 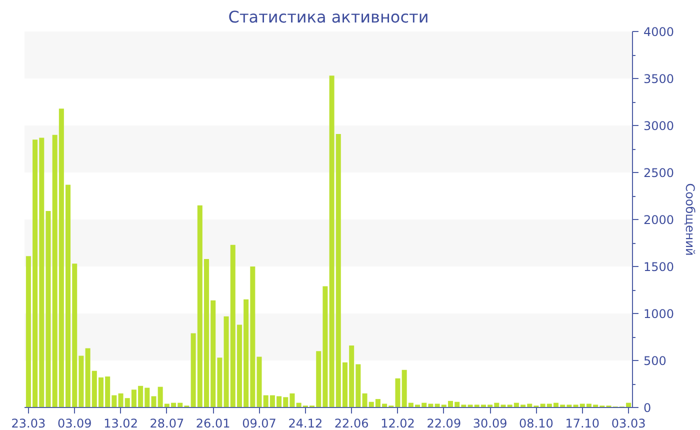 I want to click on x-tick-label: 08.10, so click(x=536, y=423).